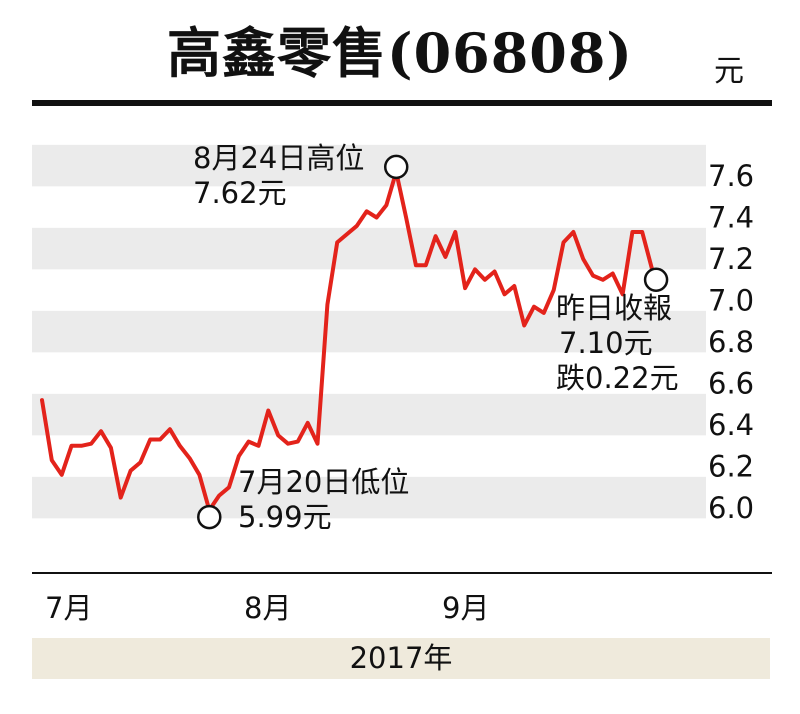 The image size is (800, 714). What do you see at coordinates (69, 608) in the screenshot?
I see `month-label-jul: 7月` at bounding box center [69, 608].